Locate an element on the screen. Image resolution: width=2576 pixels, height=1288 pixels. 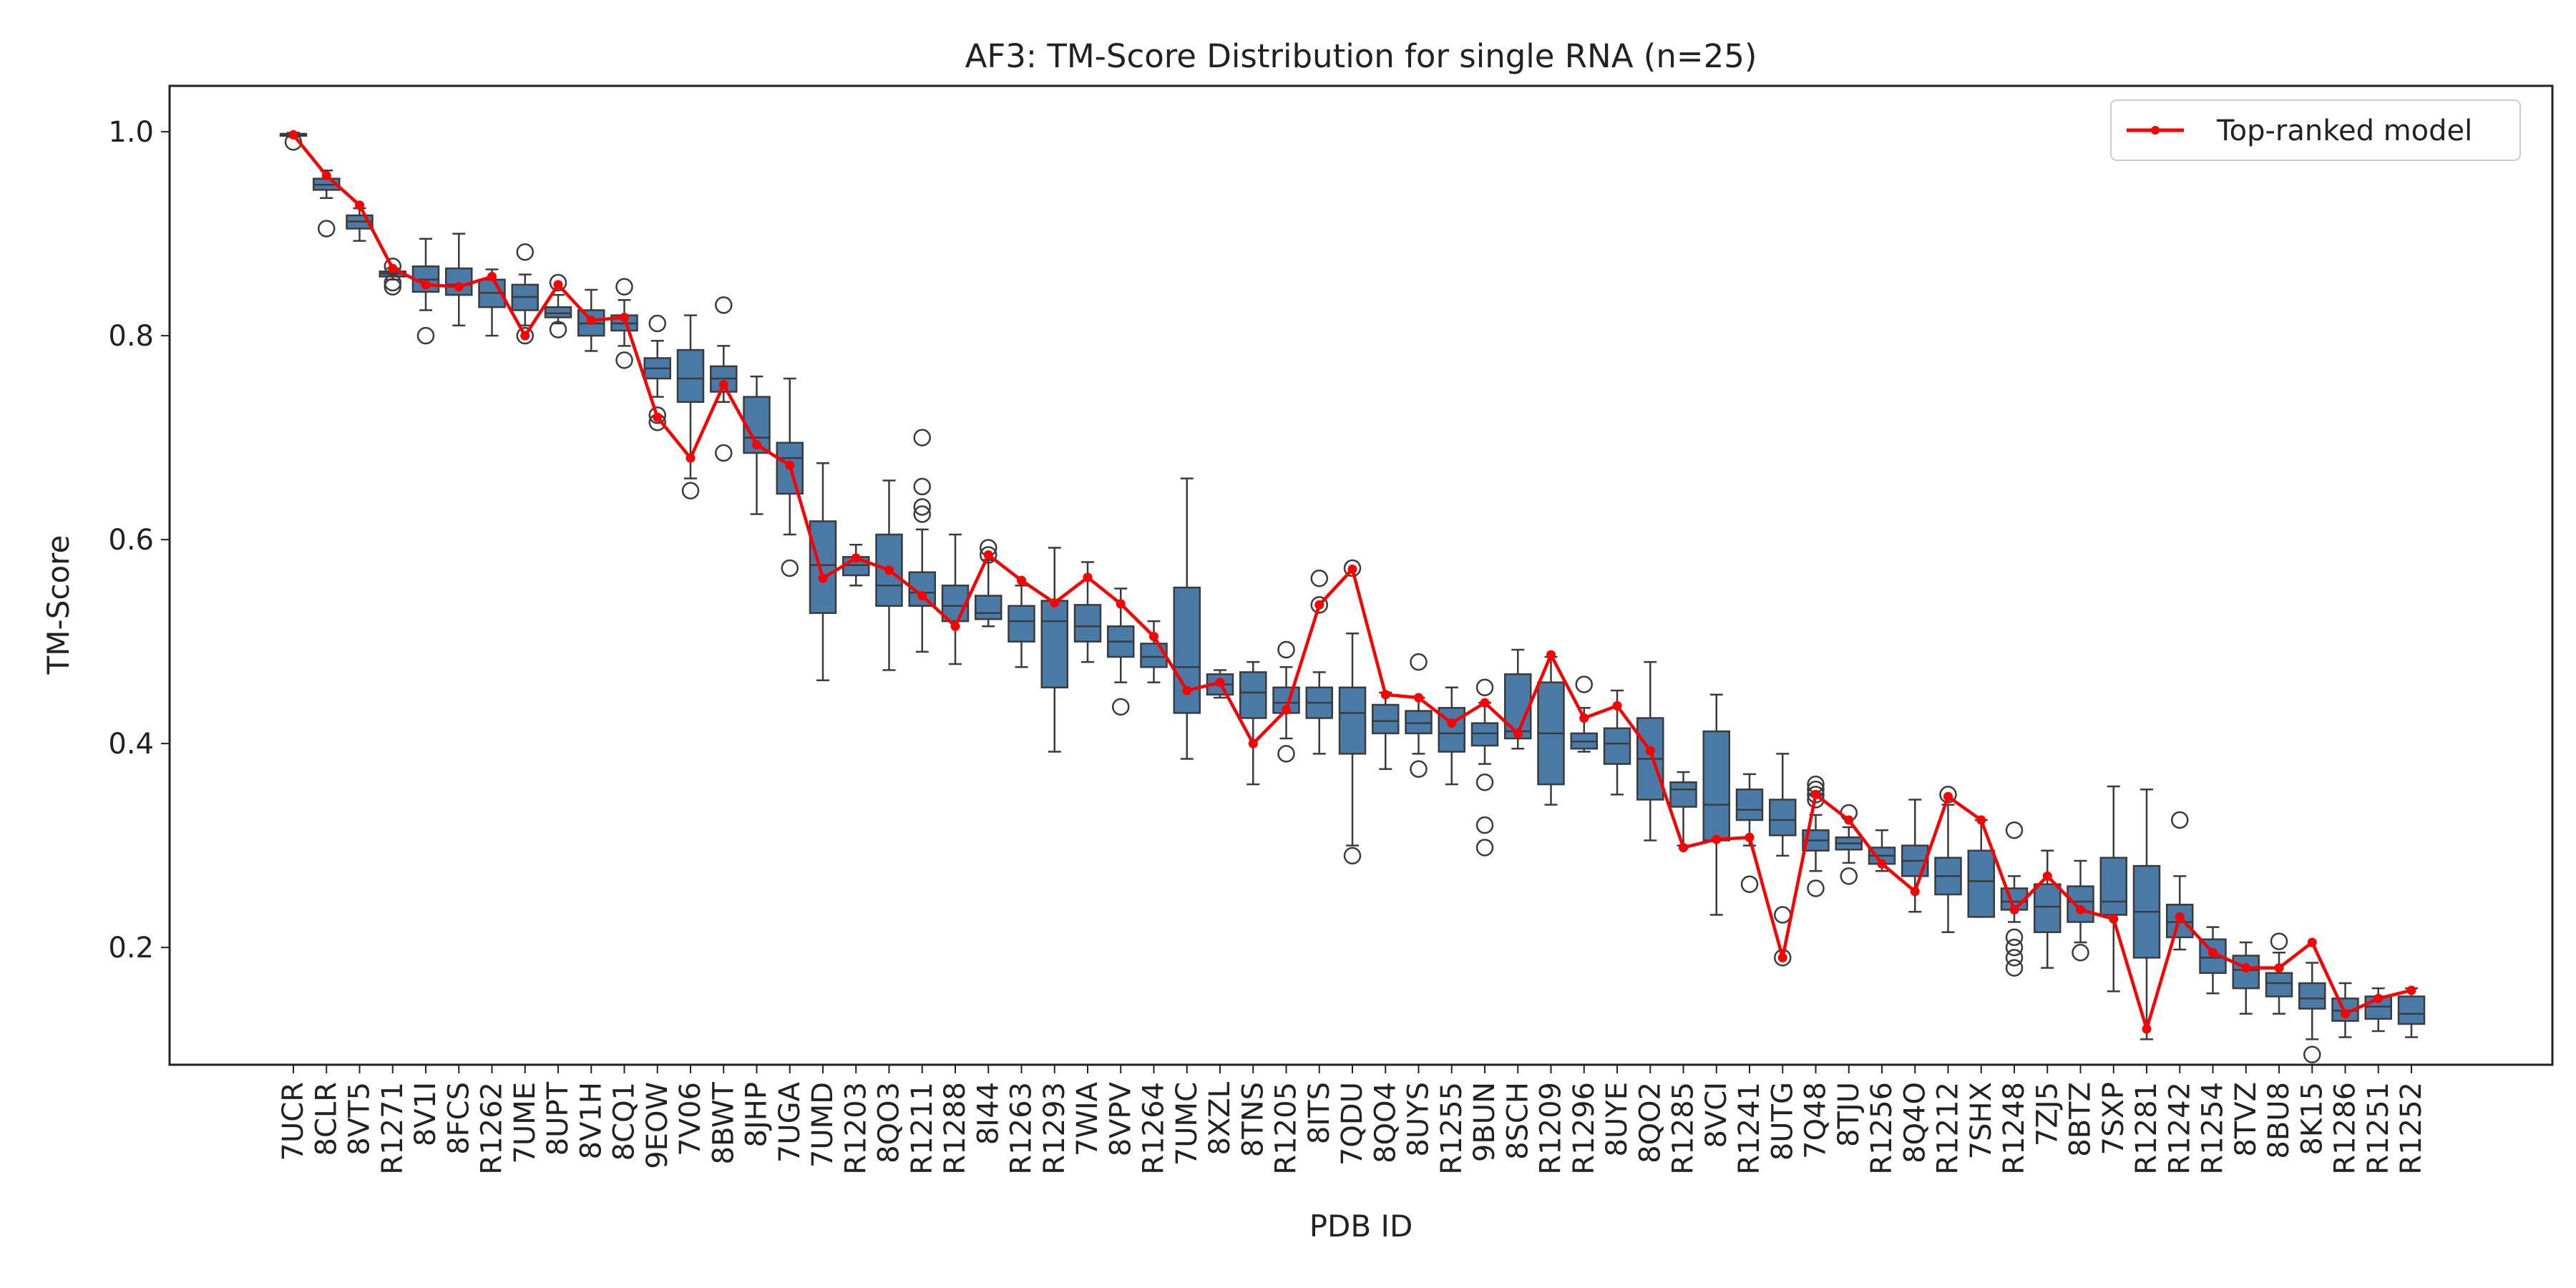
x-tick-label: R1212 is located at coordinates (1948, 1128).